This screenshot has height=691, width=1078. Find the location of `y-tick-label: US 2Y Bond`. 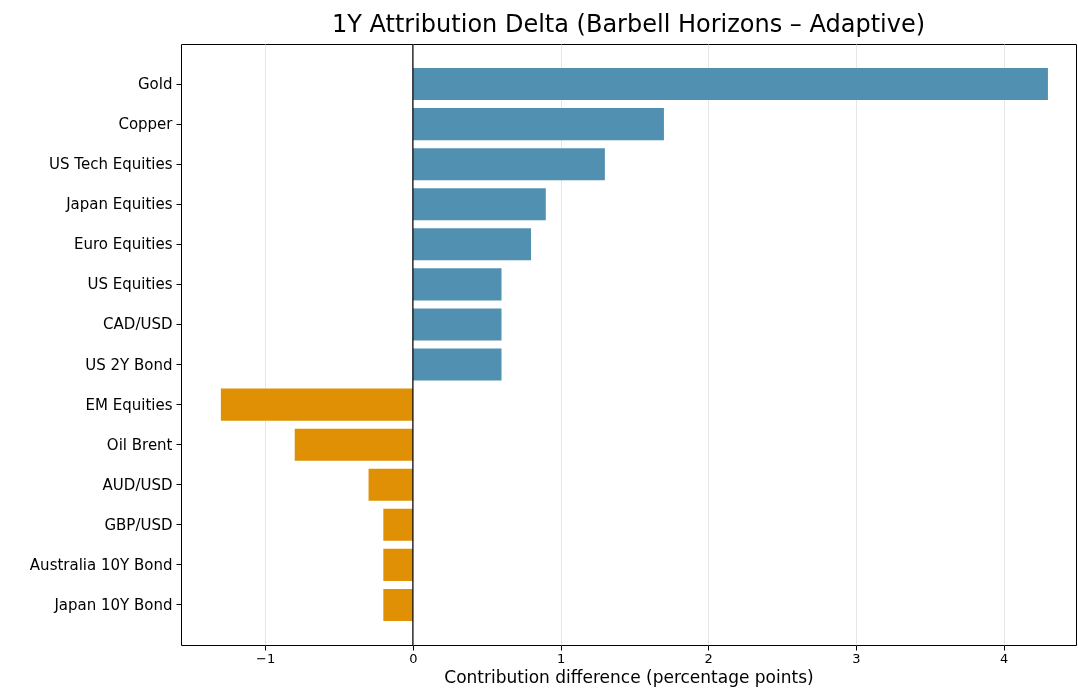

y-tick-label: US 2Y Bond is located at coordinates (129, 364).